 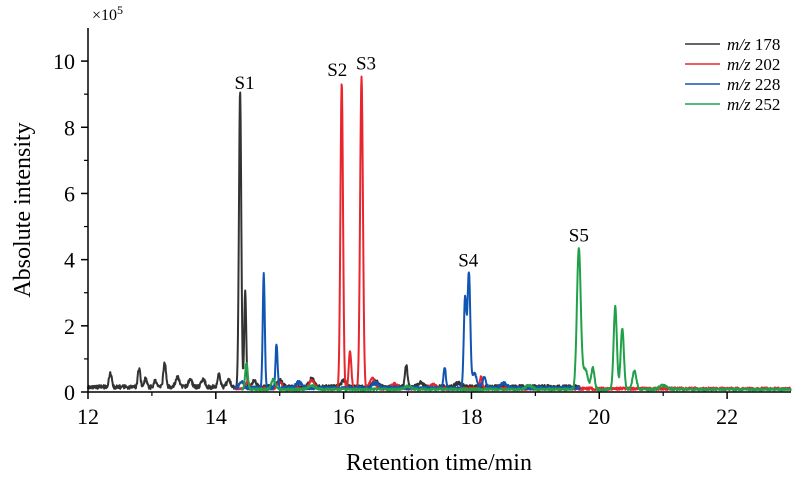 I want to click on x-tick-label: 20, so click(x=599, y=416).